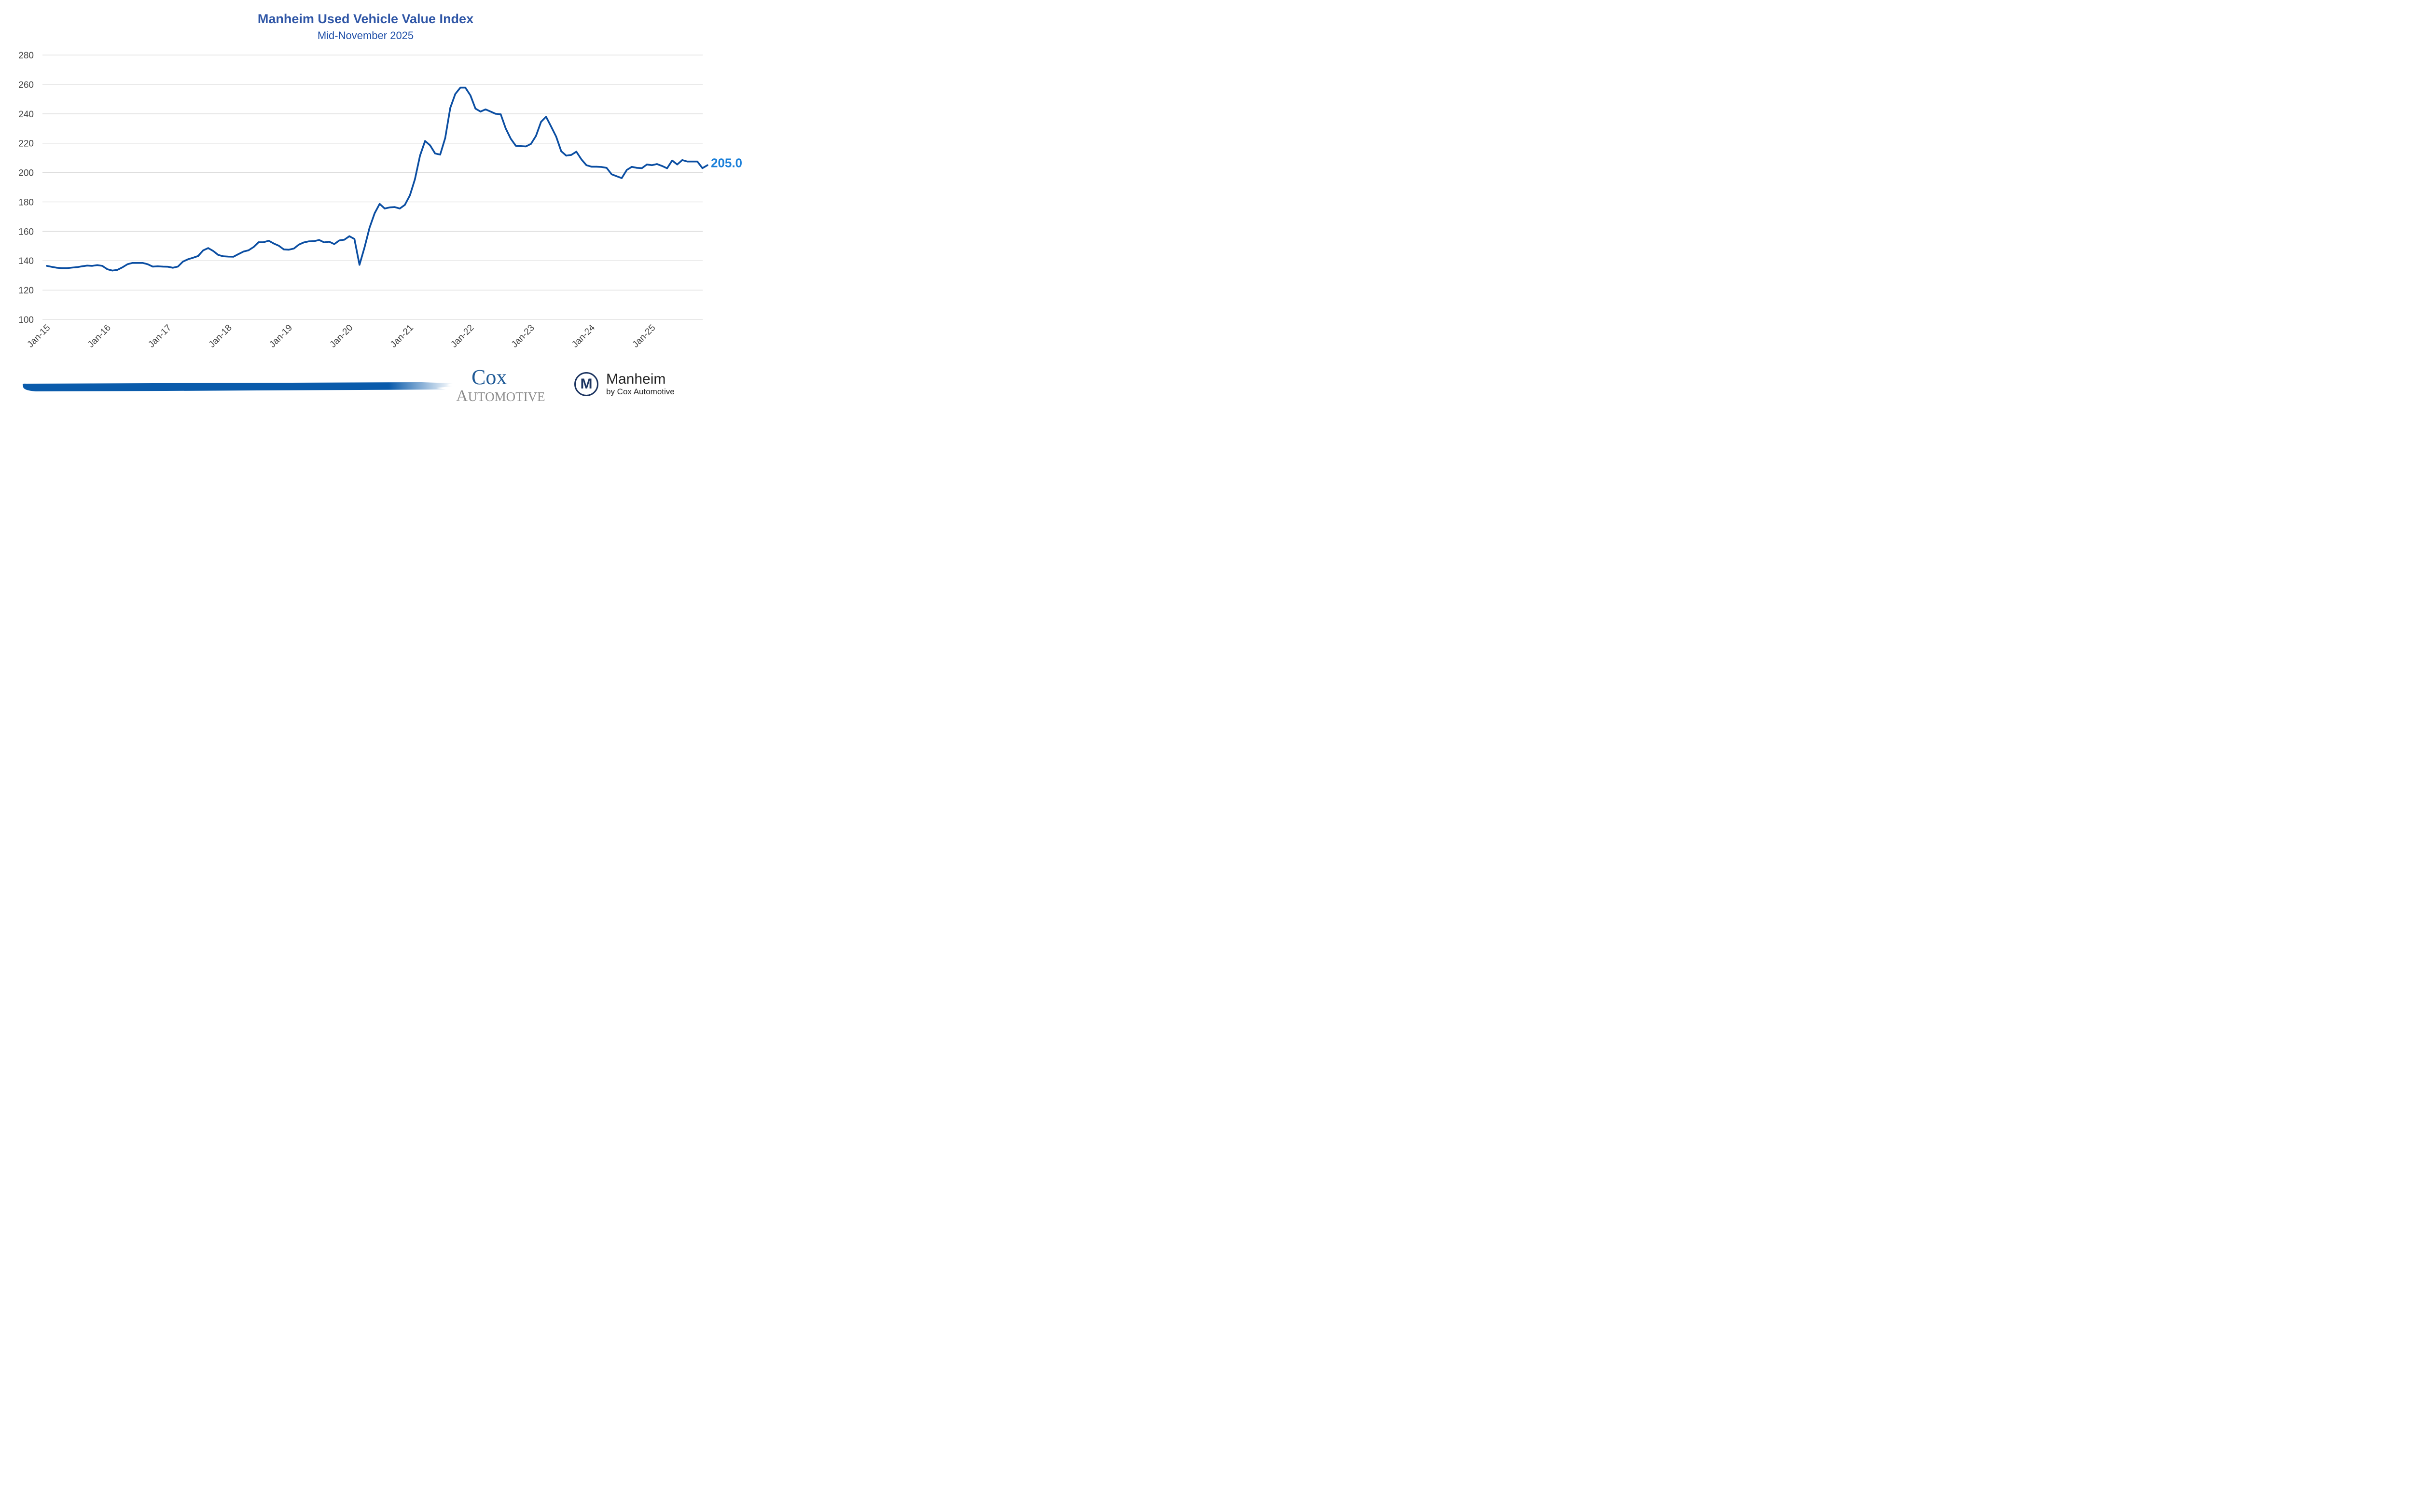  Describe the element at coordinates (99, 336) in the screenshot. I see `x-tick-label: Jan-16` at that location.